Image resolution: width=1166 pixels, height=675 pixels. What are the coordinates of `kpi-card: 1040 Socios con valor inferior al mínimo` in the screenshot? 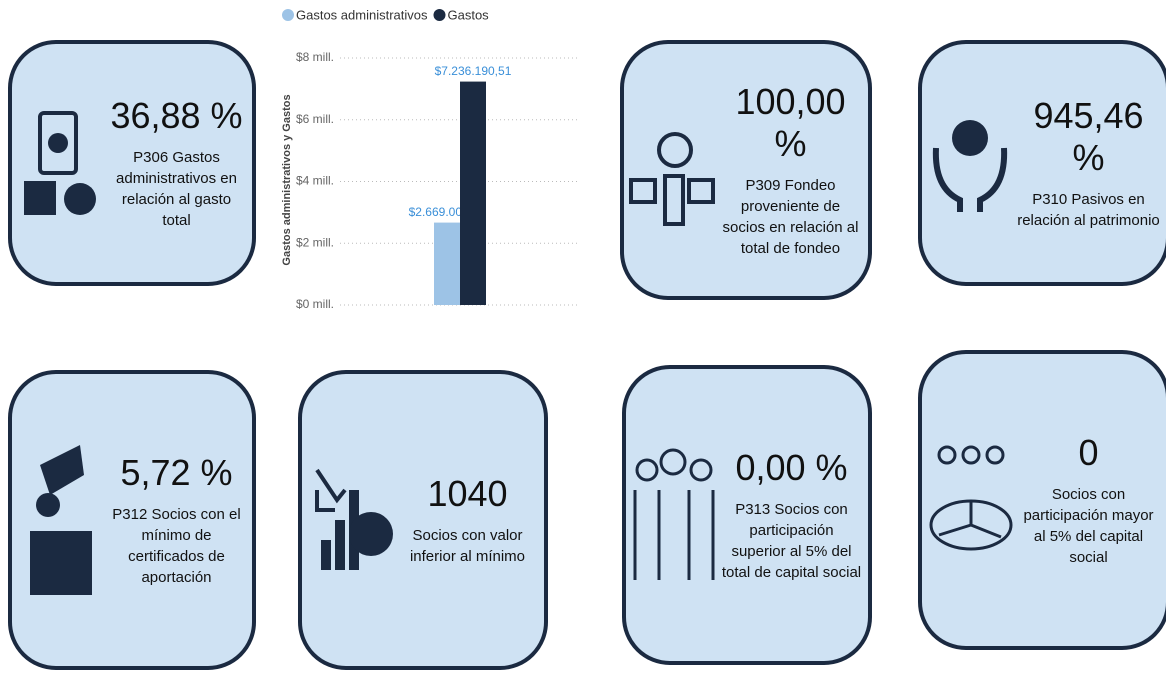 It's located at (423, 520).